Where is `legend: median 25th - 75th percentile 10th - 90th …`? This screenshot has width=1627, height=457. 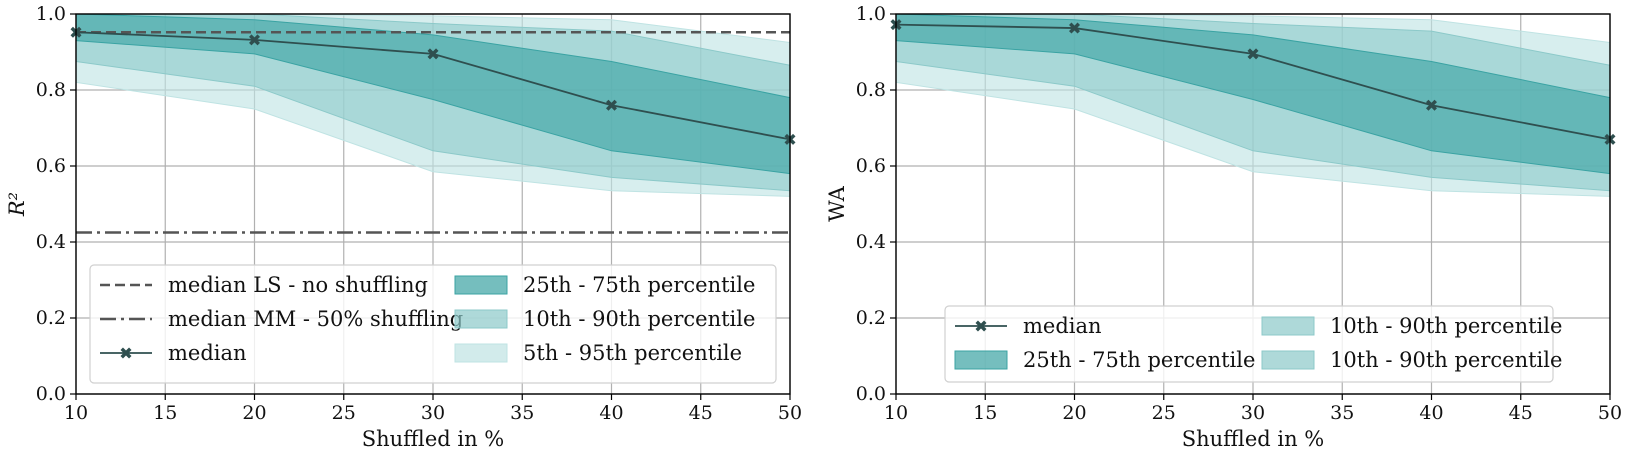
legend: median 25th - 75th percentile 10th - 90th … is located at coordinates (1253, 344).